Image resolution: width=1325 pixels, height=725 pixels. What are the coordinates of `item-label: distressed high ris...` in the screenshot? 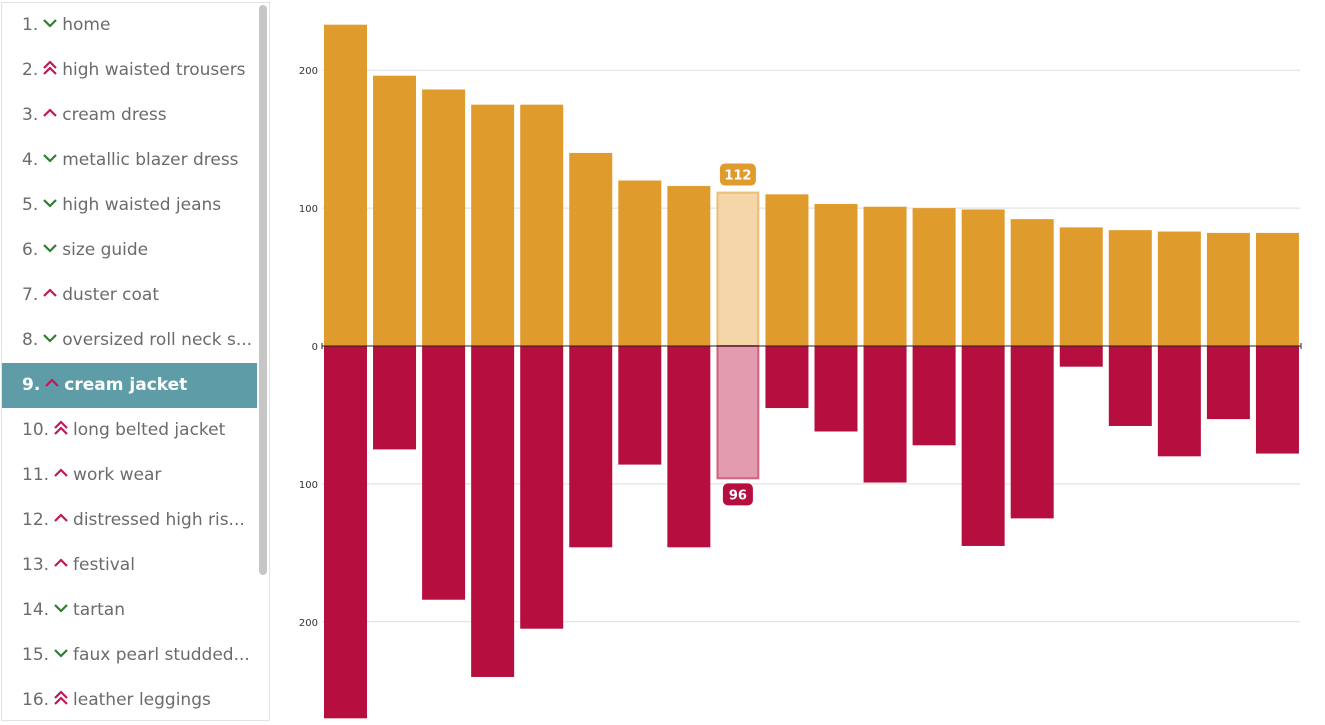 It's located at (159, 520).